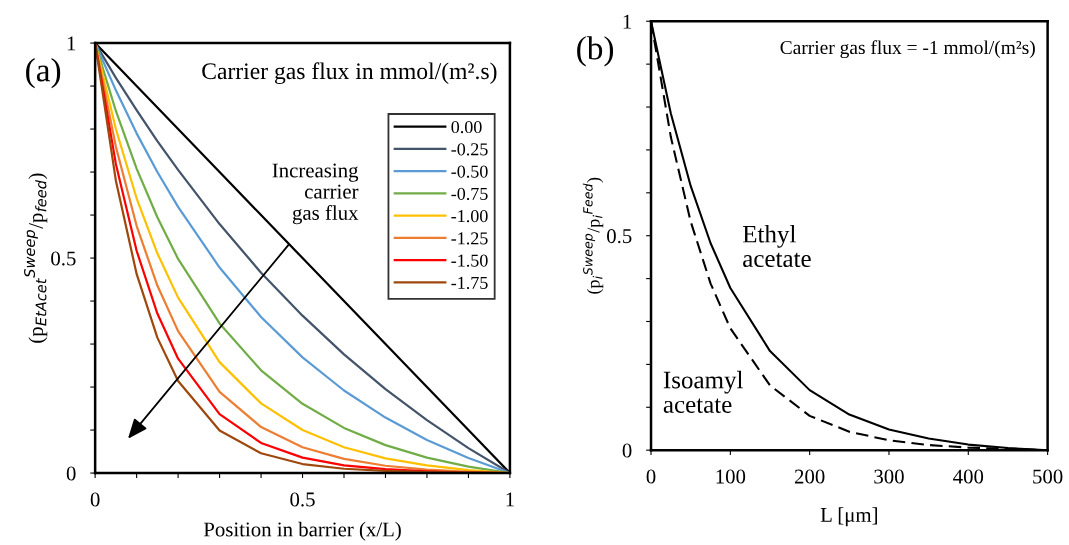 The height and width of the screenshot is (545, 1069). I want to click on annotation: Carrier gas flux in mmol/(m².s), so click(349, 73).